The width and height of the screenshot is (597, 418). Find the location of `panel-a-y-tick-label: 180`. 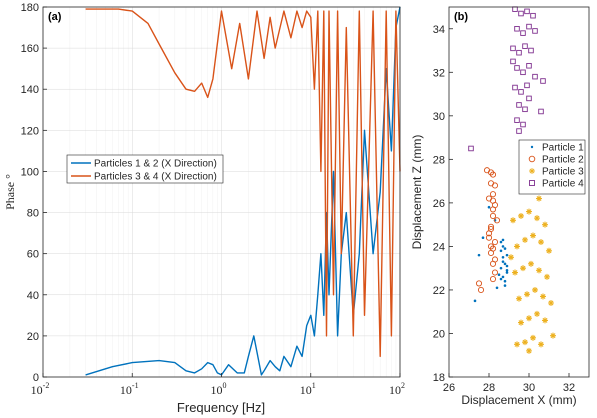

panel-a-y-tick-label: 180 is located at coordinates (30, 8).